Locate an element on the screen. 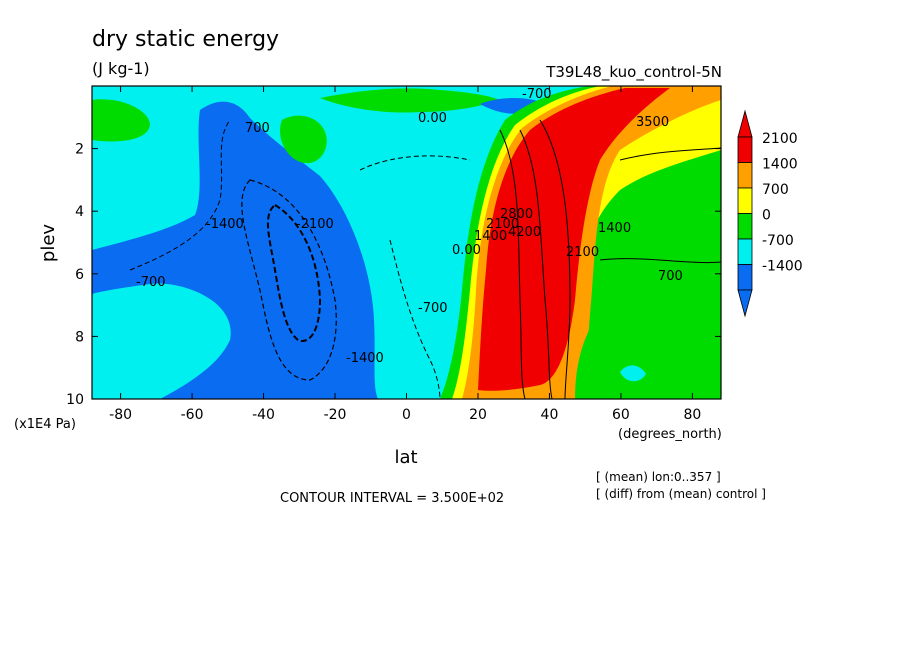 The height and width of the screenshot is (654, 904). contour-neg-700b is located at coordinates (415, 319).